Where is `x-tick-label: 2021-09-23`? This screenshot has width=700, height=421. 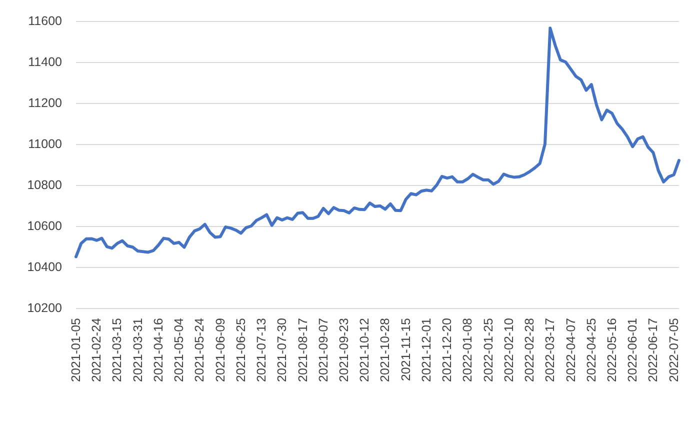 x-tick-label: 2021-09-23 is located at coordinates (344, 350).